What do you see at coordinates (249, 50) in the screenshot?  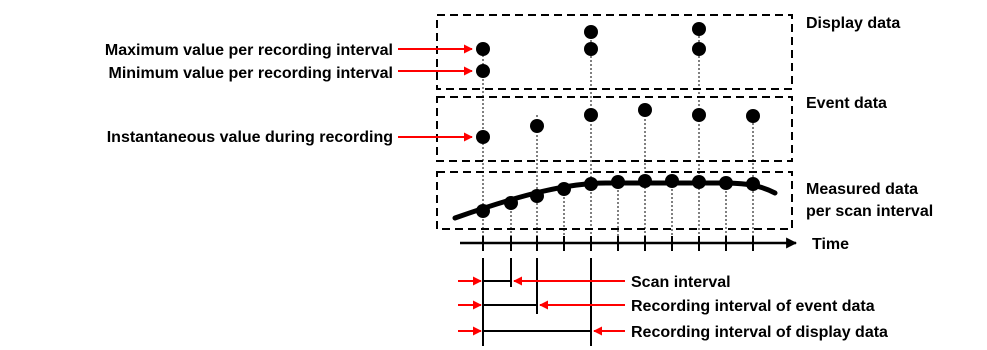 I see `max-value-label: Maximum value per recording interval` at bounding box center [249, 50].